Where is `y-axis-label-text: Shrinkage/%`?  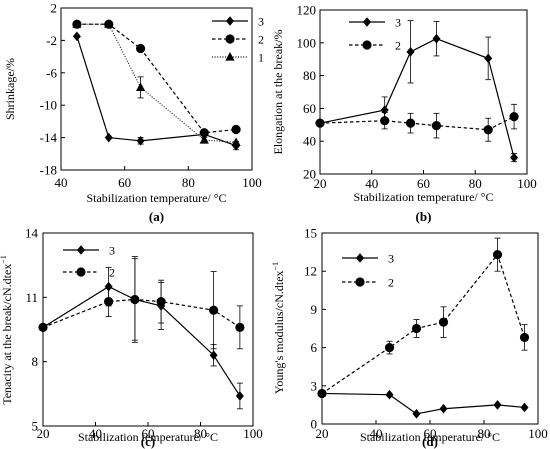
y-axis-label-text: Shrinkage/% is located at coordinates (10, 89).